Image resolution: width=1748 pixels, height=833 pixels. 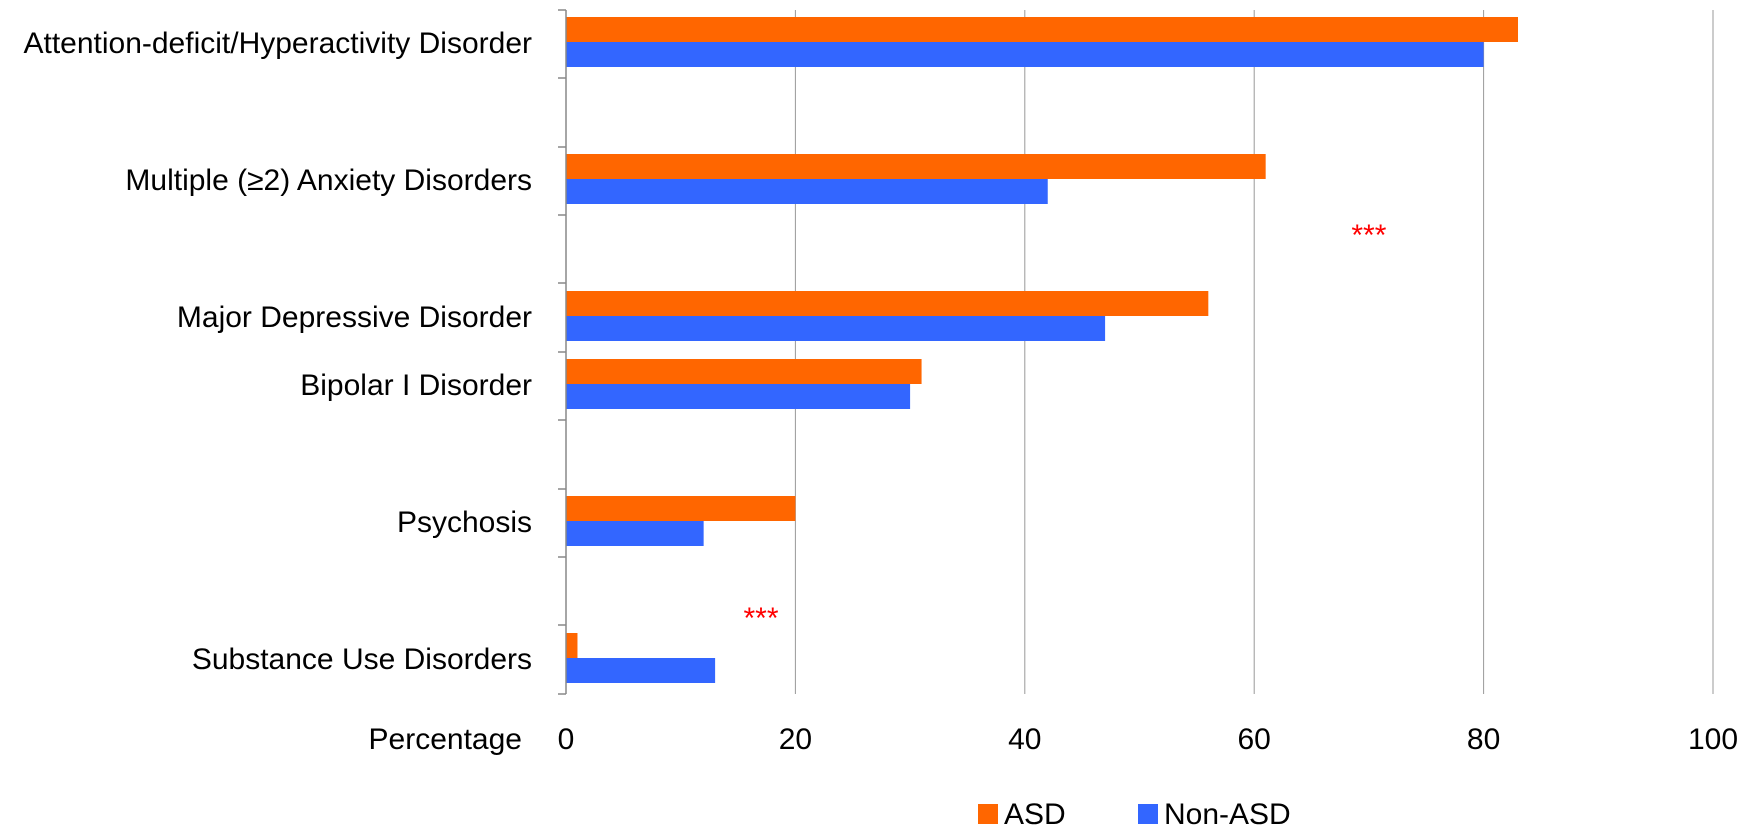 I want to click on category-label-5: Substance Use Disorders, so click(x=362, y=659).